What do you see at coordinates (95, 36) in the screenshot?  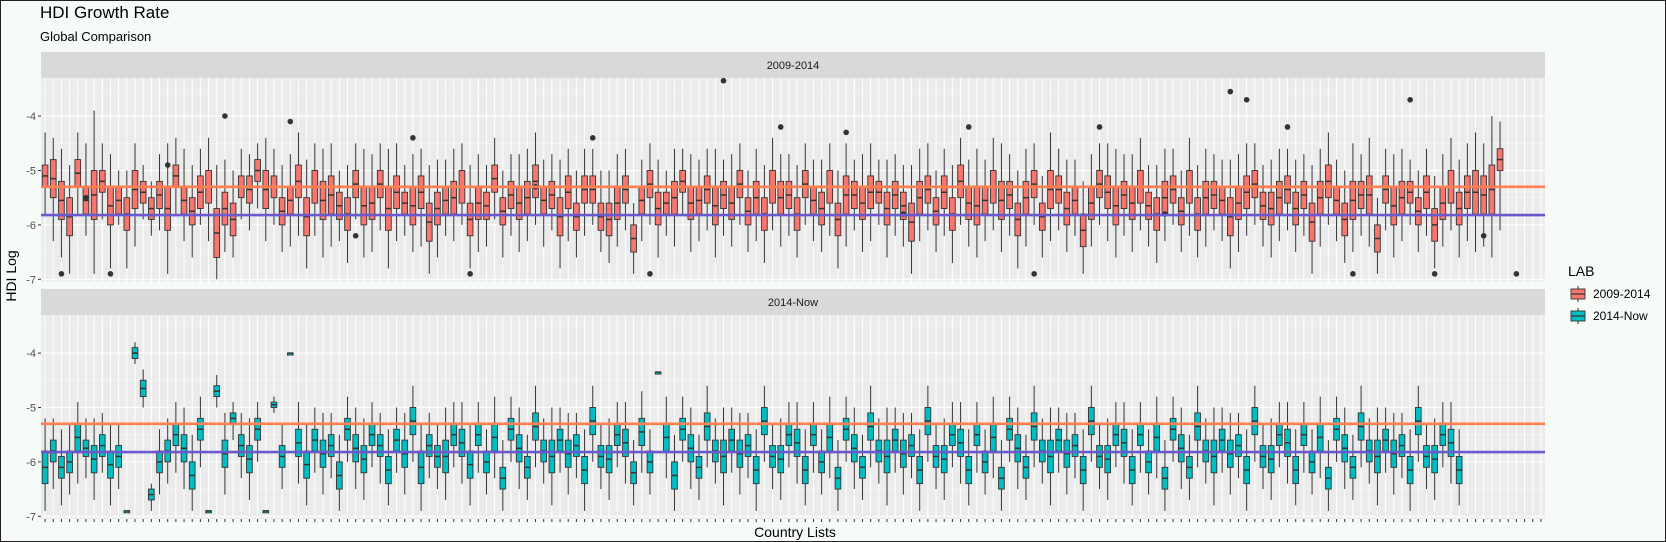 I see `chart-subtitle: Global Comparison` at bounding box center [95, 36].